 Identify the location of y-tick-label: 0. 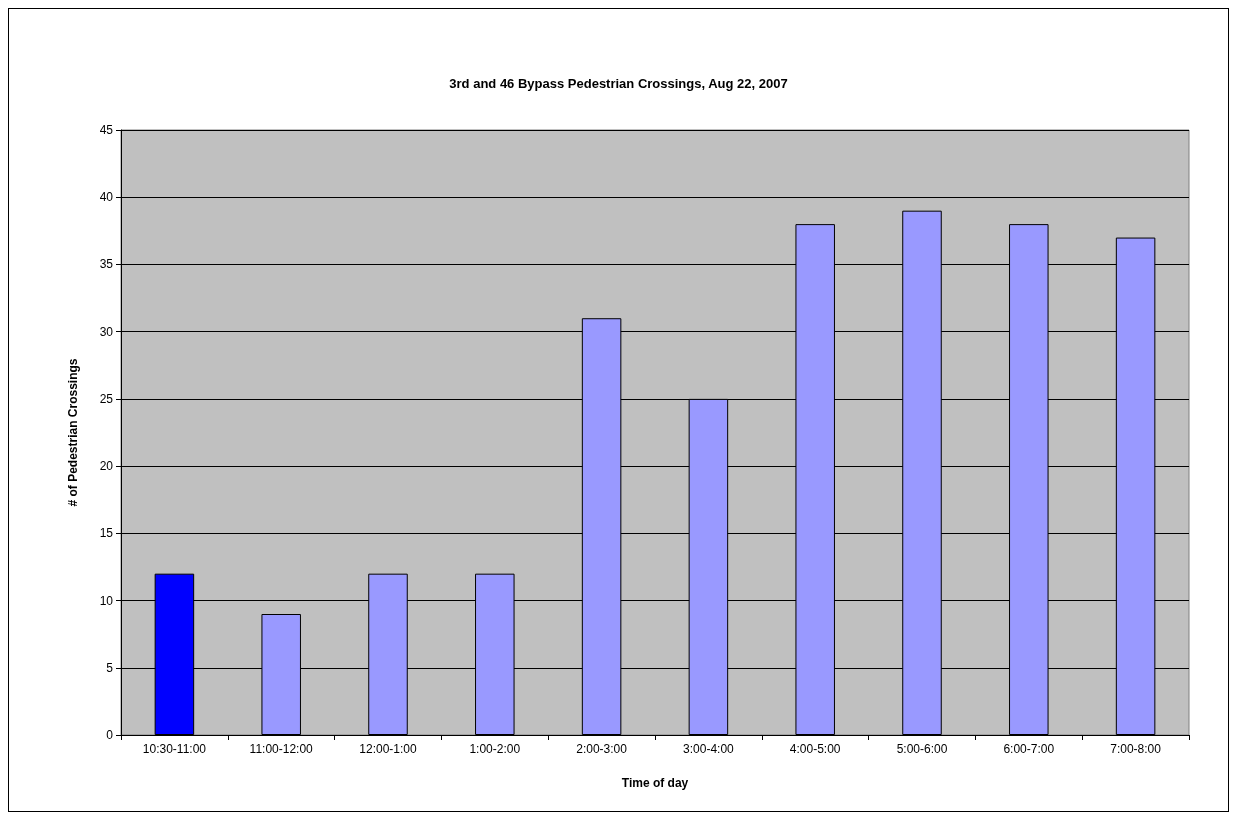
(110, 735).